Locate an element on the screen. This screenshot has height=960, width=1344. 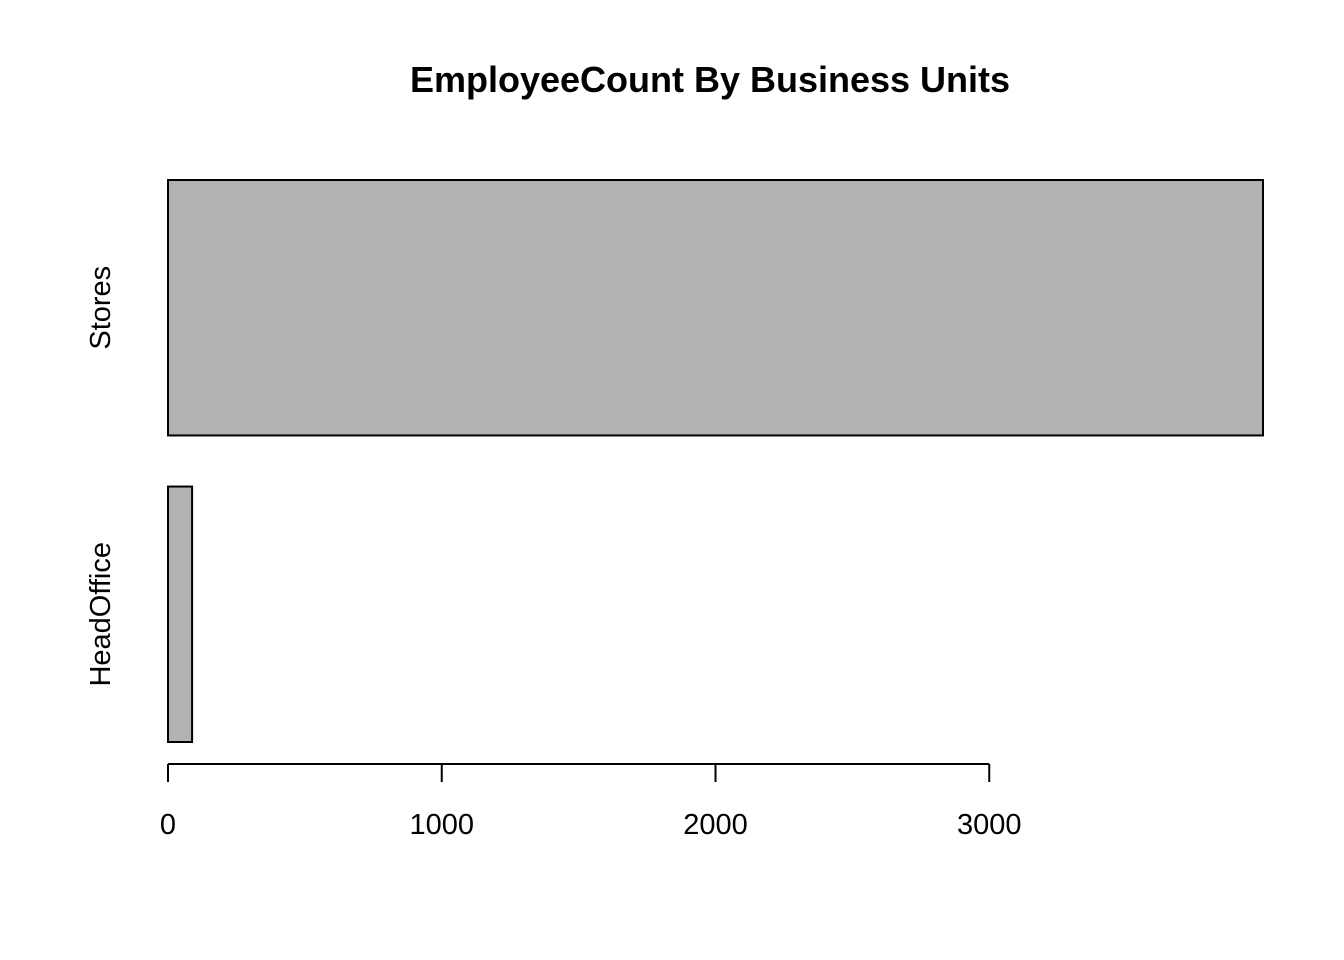
category-labels: HeadOffice Stores is located at coordinates (101, 476).